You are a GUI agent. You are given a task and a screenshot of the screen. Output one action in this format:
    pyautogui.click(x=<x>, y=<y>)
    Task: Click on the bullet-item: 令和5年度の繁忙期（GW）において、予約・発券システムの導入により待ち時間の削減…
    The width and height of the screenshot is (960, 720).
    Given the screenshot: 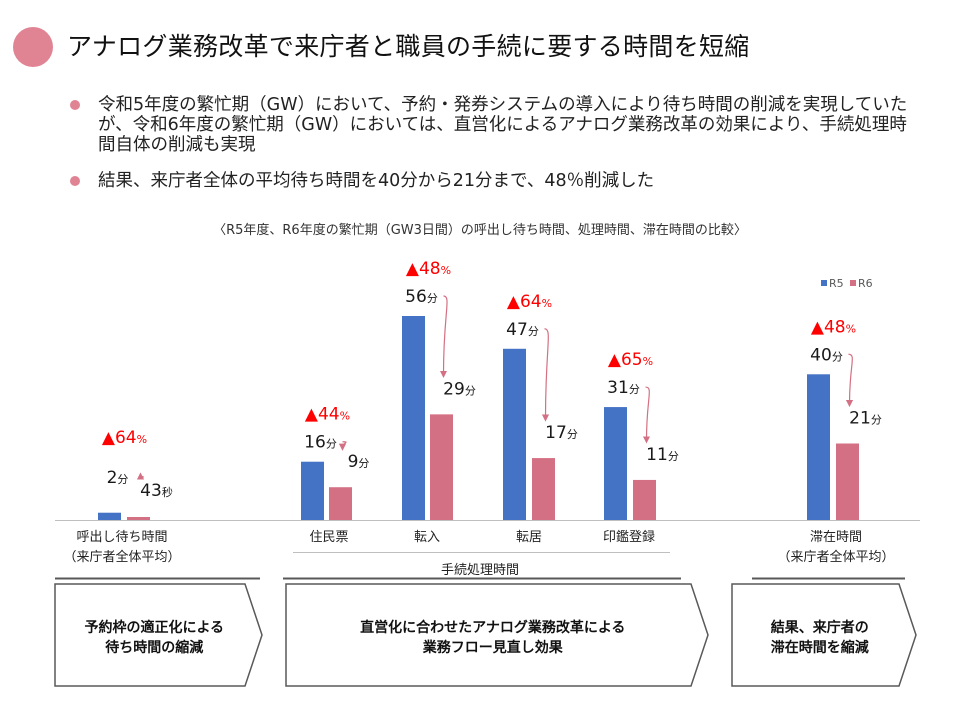 What is the action you would take?
    pyautogui.click(x=490, y=127)
    